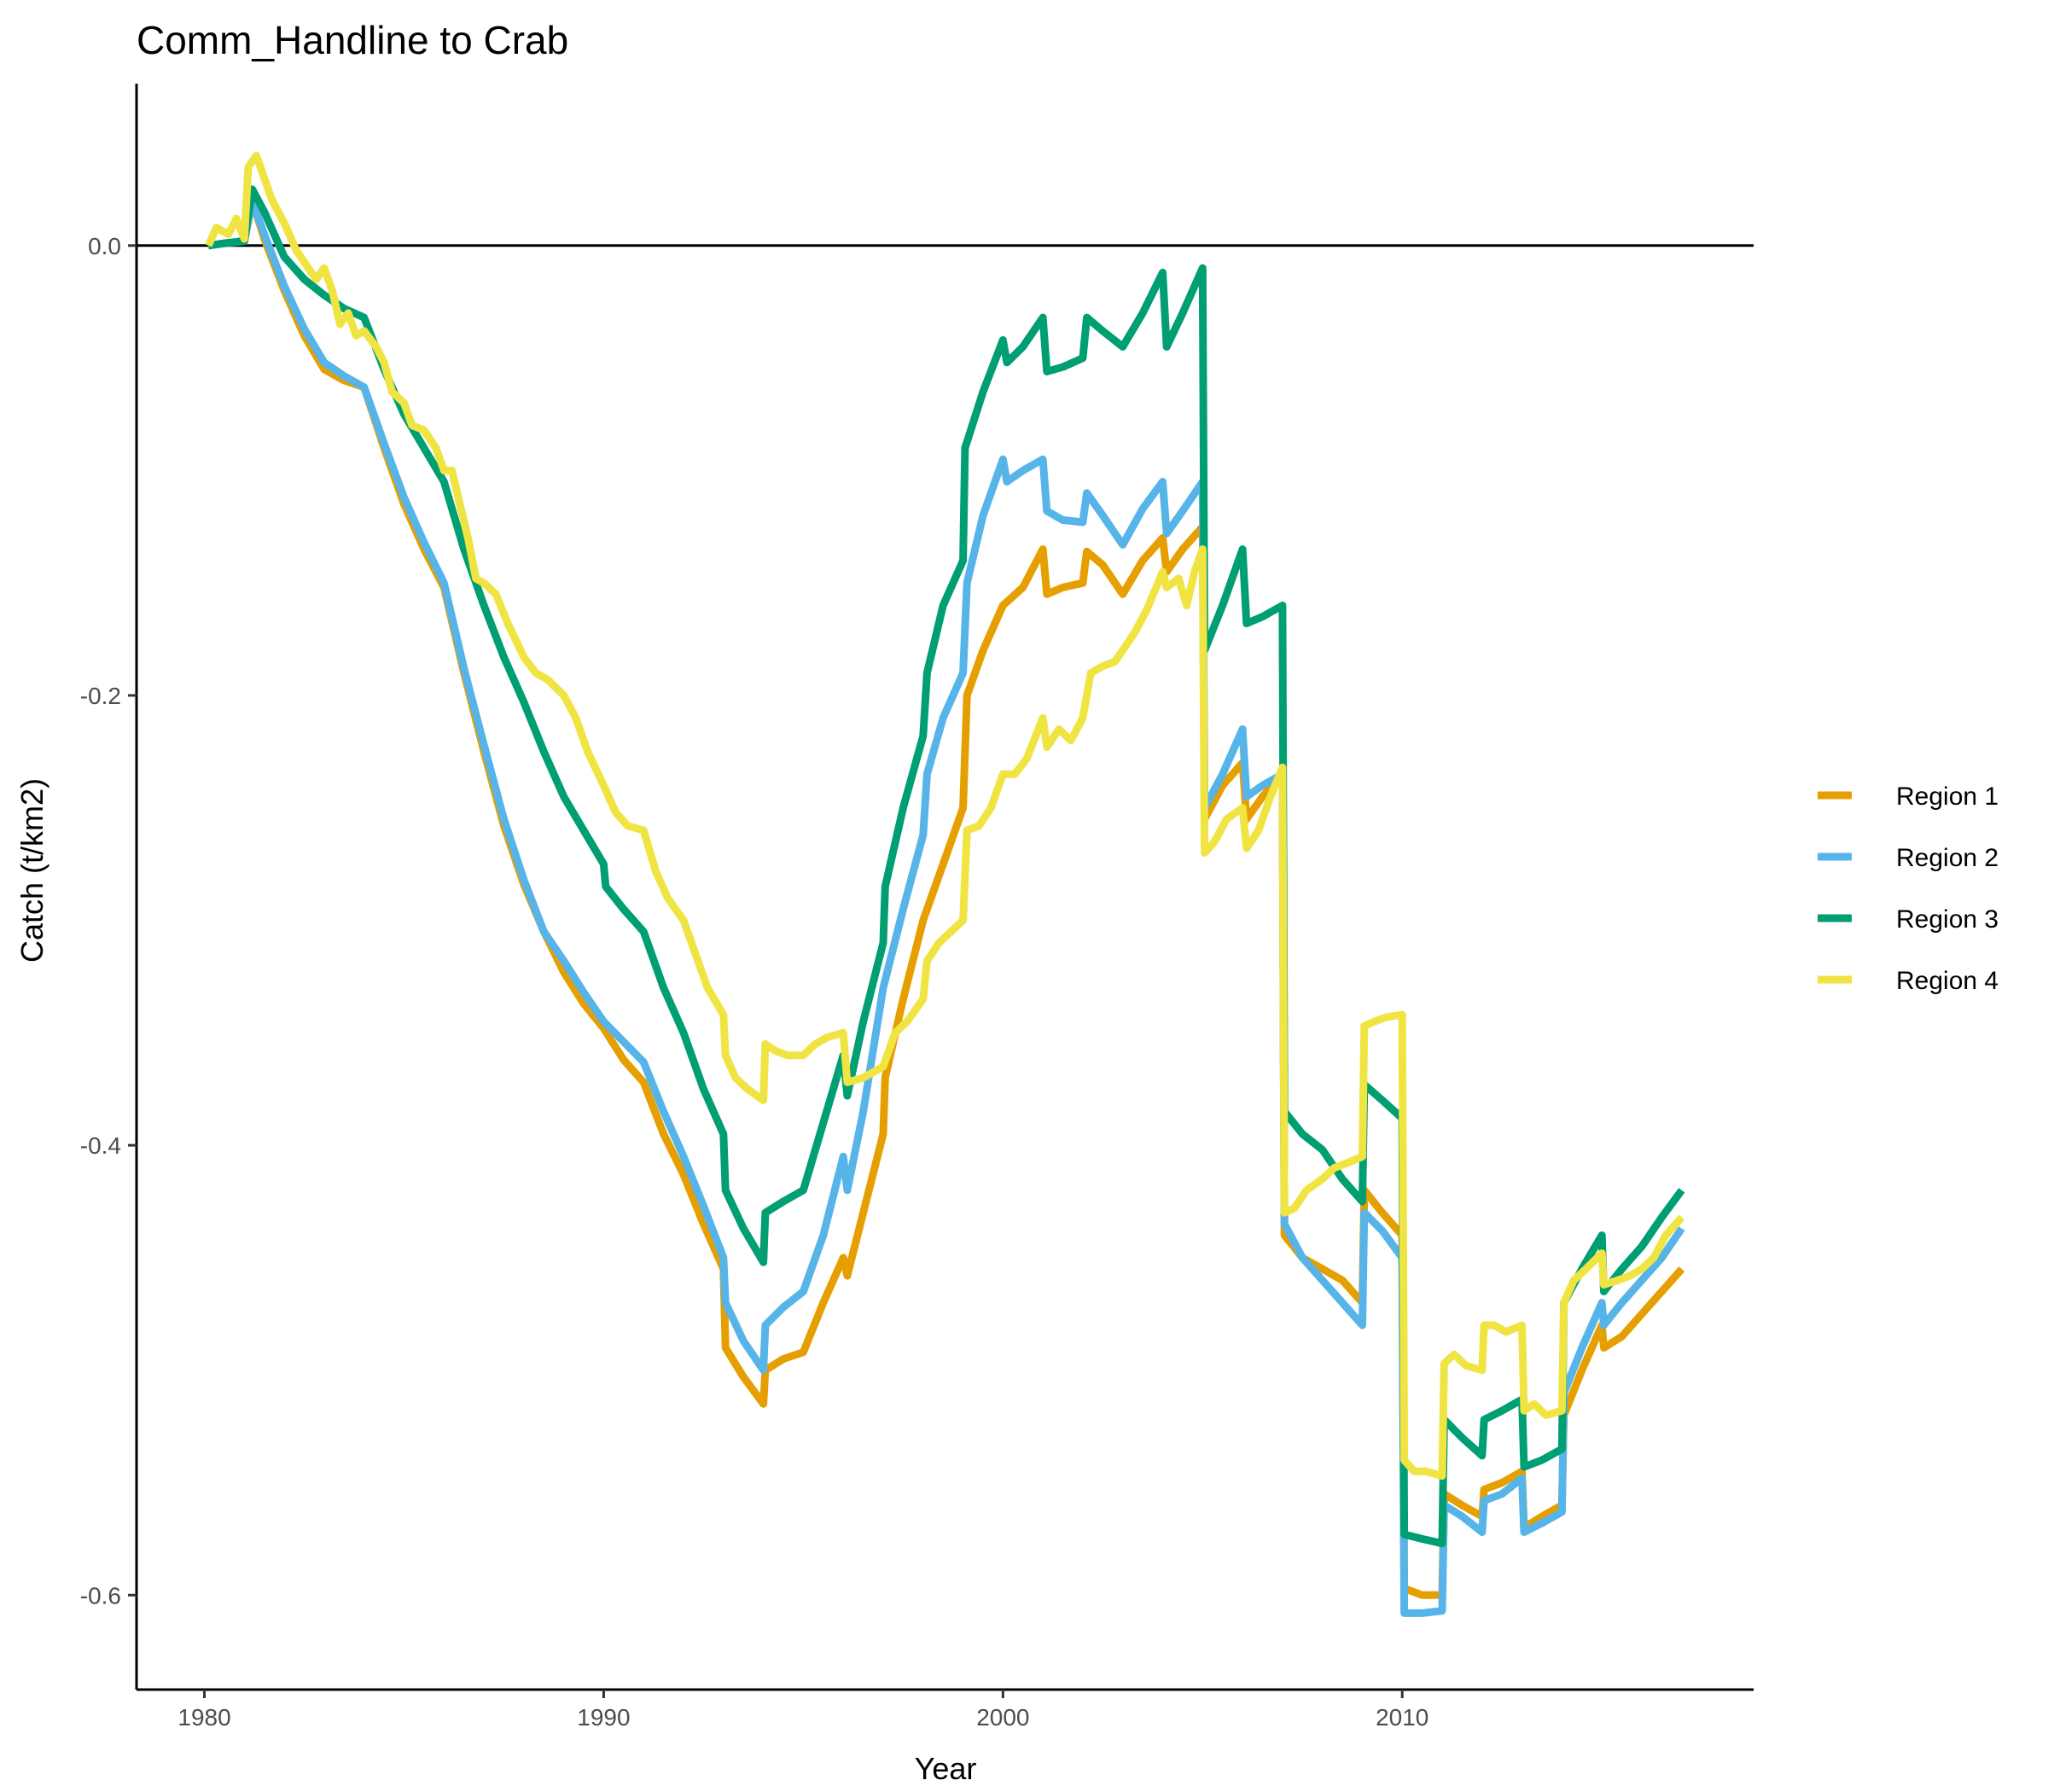 The width and height of the screenshot is (2048, 1792). I want to click on y-tick-label: 0.0, so click(104, 246).